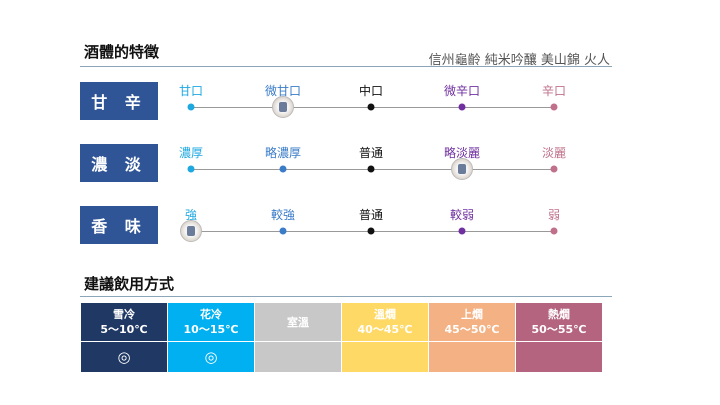 This screenshot has height=405, width=720. I want to click on serving-name: 熱燗, so click(559, 314).